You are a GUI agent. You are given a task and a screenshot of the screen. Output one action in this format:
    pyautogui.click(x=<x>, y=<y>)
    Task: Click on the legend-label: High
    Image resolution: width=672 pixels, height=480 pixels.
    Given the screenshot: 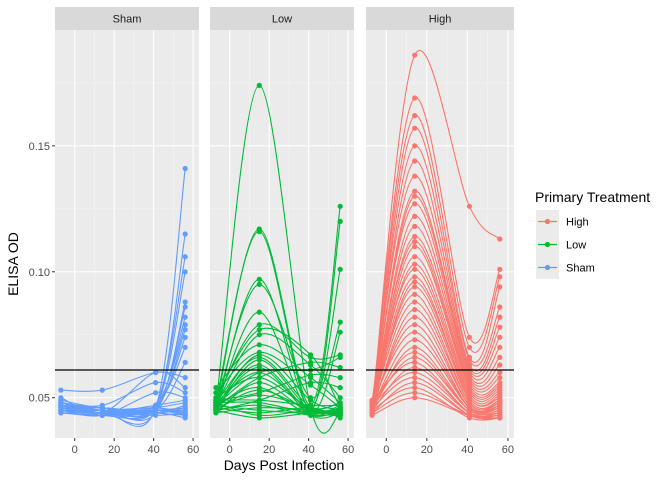 What is the action you would take?
    pyautogui.click(x=577, y=223)
    